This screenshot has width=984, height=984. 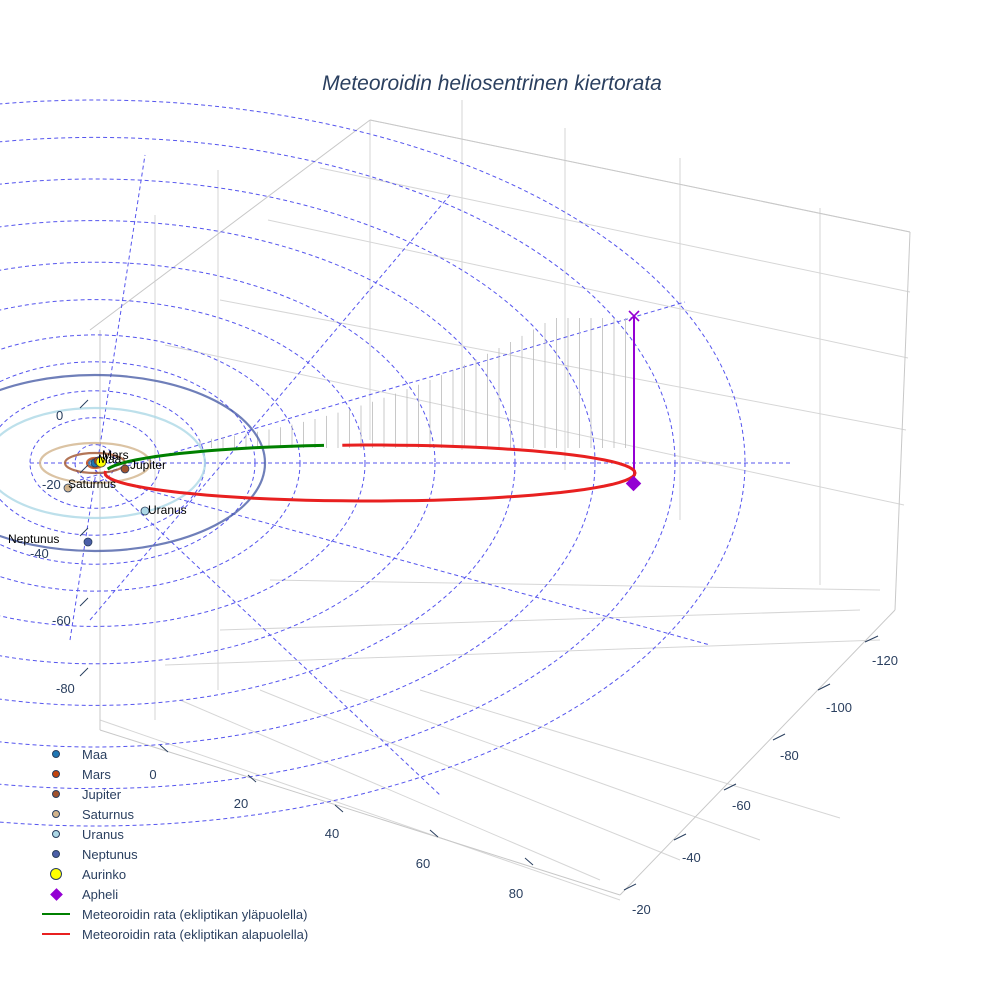 I want to click on marker-saturnus, so click(x=68, y=488).